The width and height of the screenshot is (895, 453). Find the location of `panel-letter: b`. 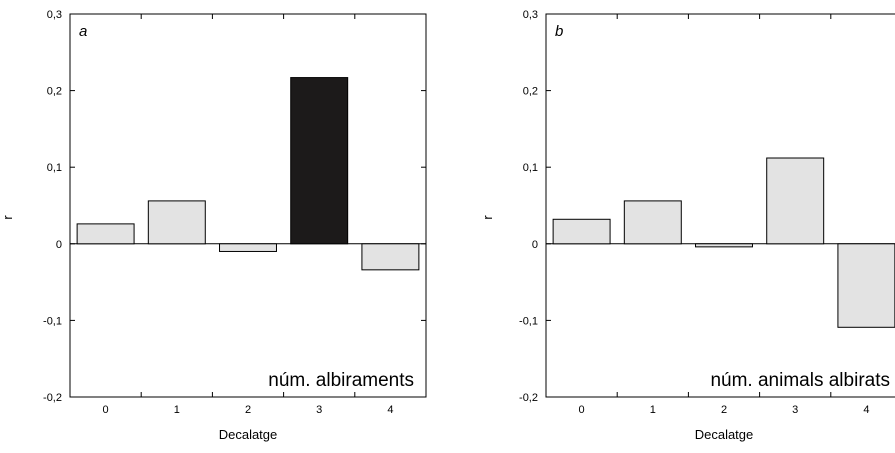

panel-letter: b is located at coordinates (559, 31).